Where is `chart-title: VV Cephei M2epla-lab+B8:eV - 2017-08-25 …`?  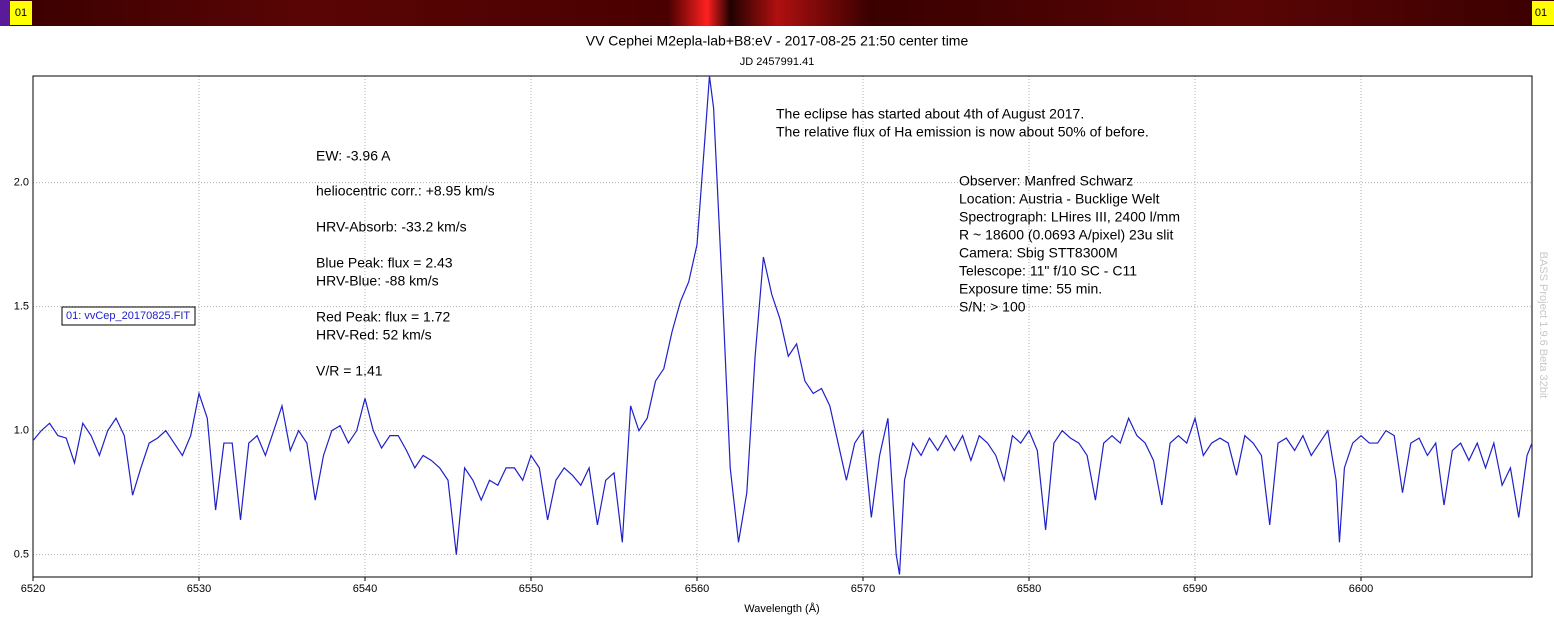 chart-title: VV Cephei M2epla-lab+B8:eV - 2017-08-25 … is located at coordinates (777, 41).